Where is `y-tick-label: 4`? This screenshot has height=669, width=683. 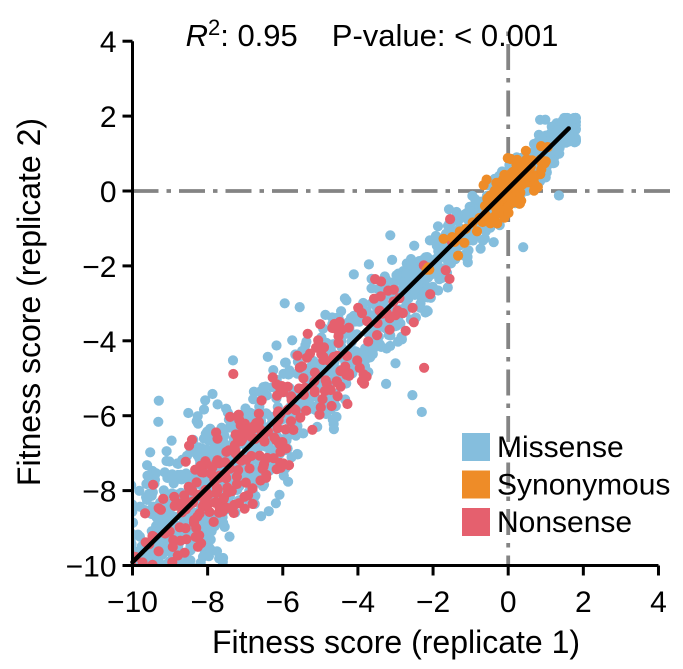
y-tick-label: 4 is located at coordinates (108, 42).